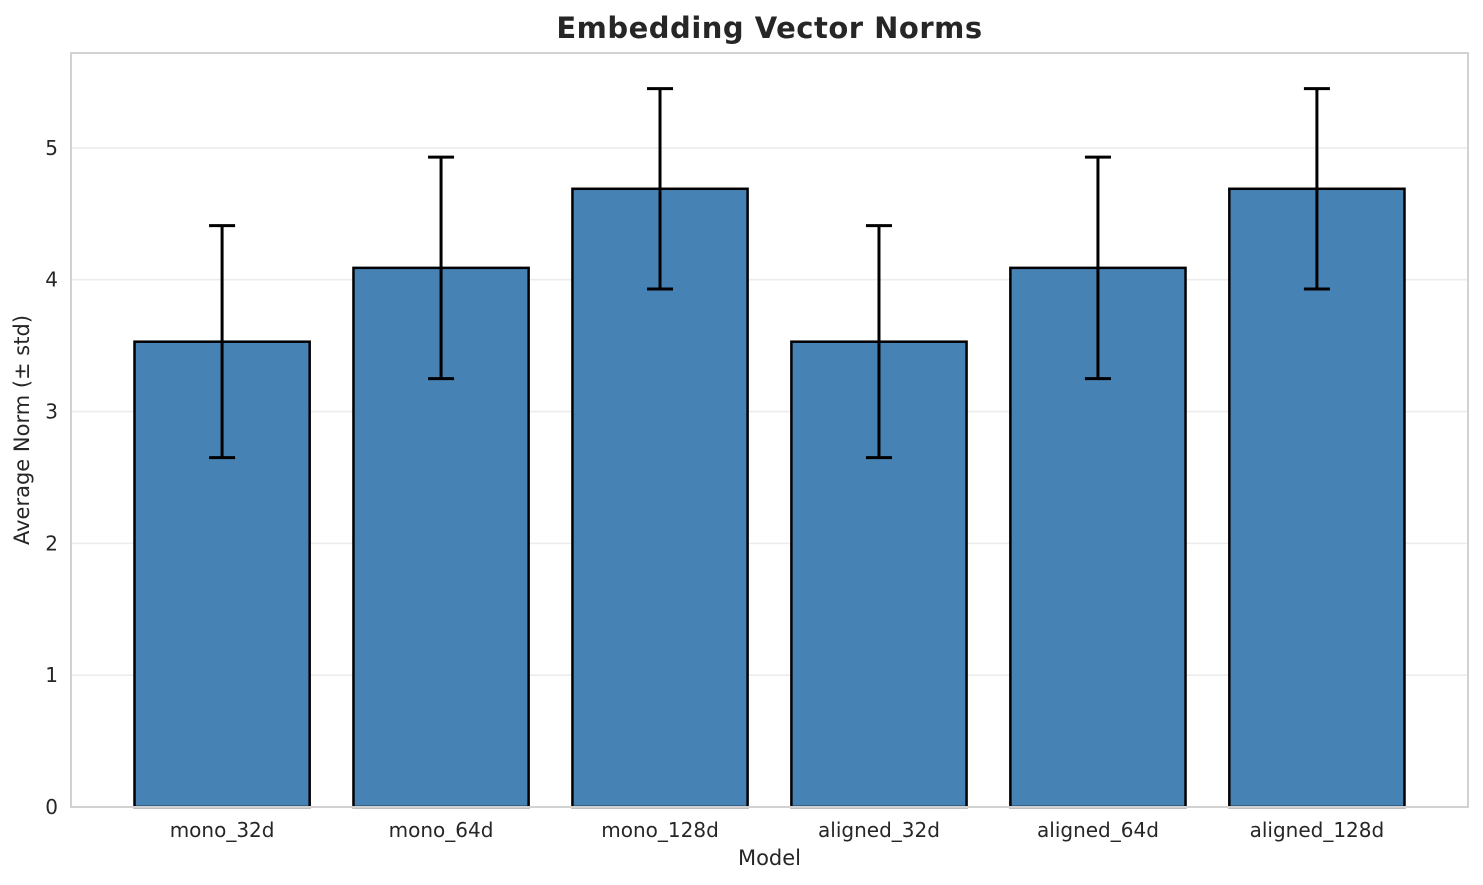 The image size is (1483, 885). Describe the element at coordinates (1317, 830) in the screenshot. I see `x-tick-label: aligned_128d` at that location.